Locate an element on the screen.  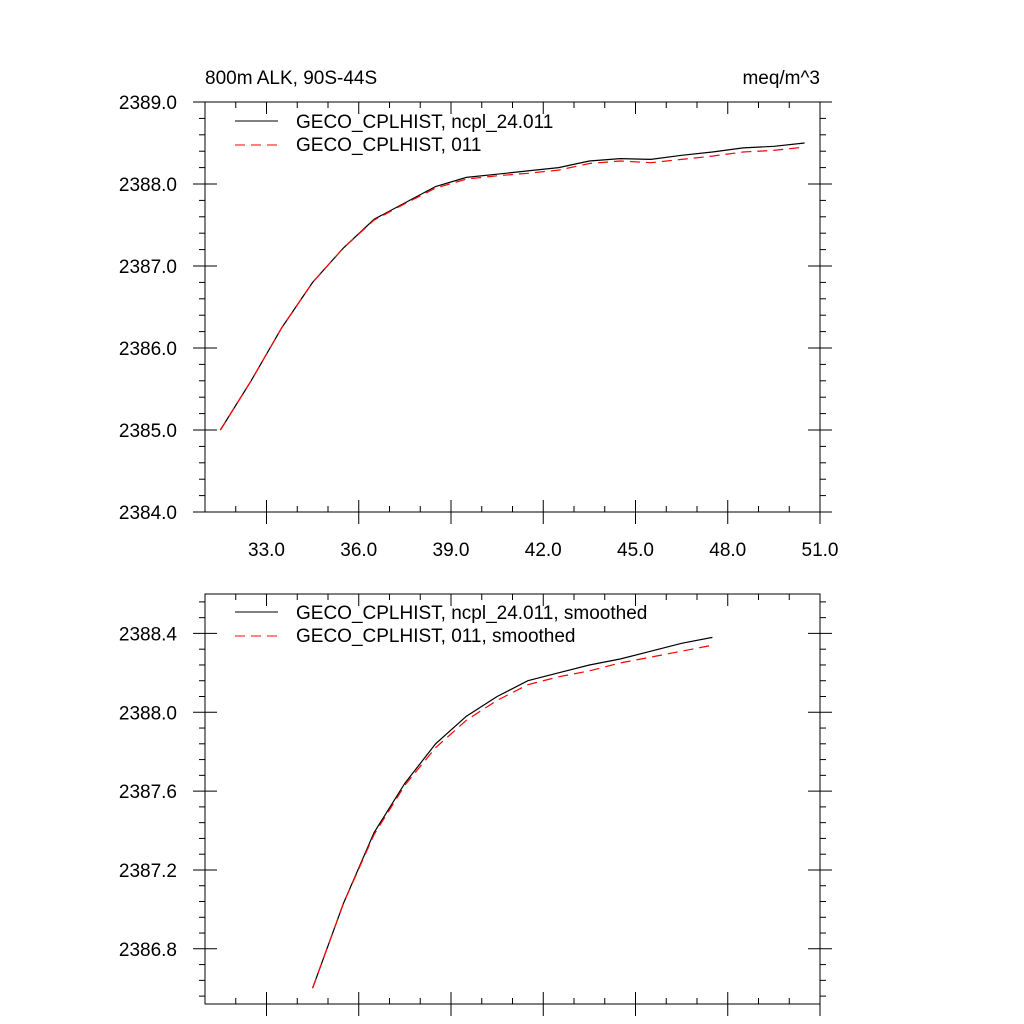
y-tick-label: 2389.0 is located at coordinates (148, 103).